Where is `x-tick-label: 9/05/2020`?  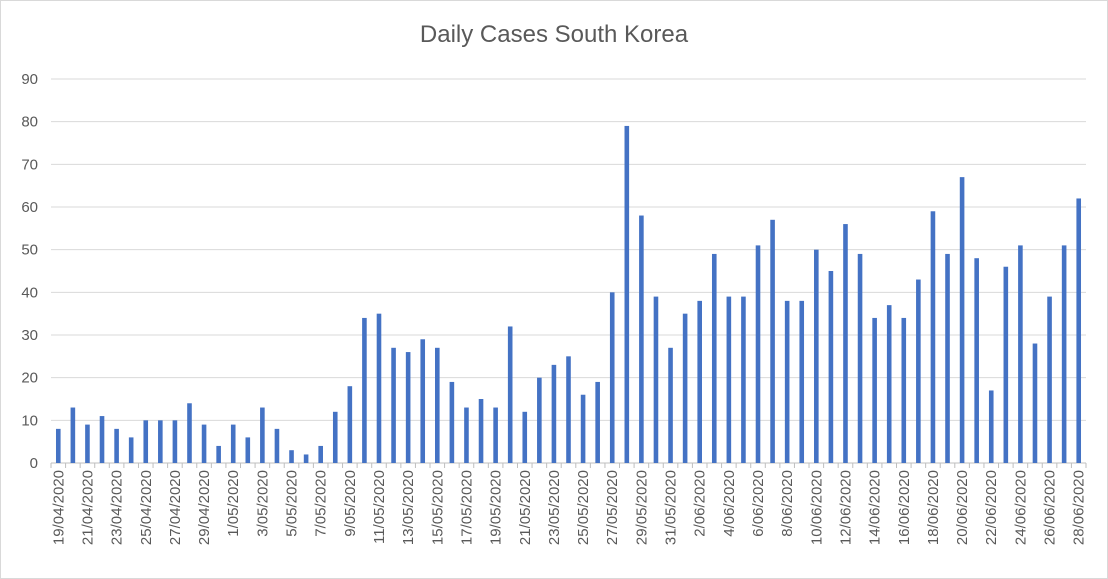
x-tick-label: 9/05/2020 is located at coordinates (350, 503).